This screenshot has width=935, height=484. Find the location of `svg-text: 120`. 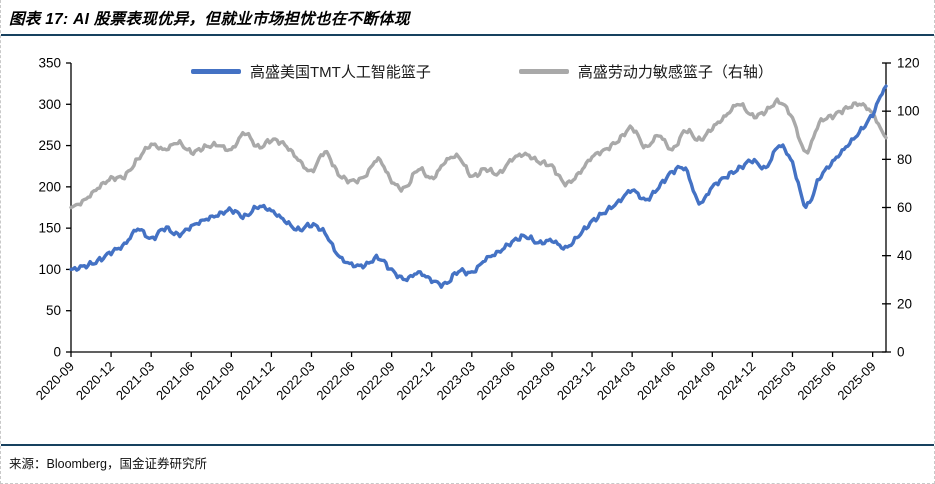

svg-text: 120 is located at coordinates (908, 63).